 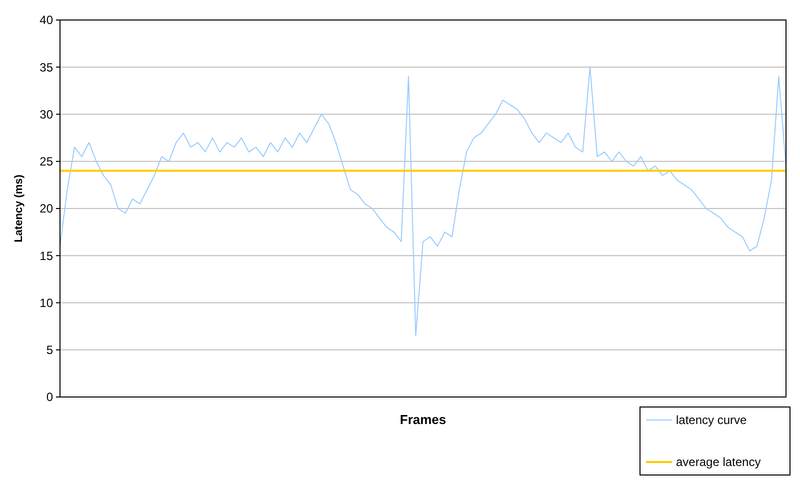 I want to click on y-tick-label: 20, so click(x=47, y=209).